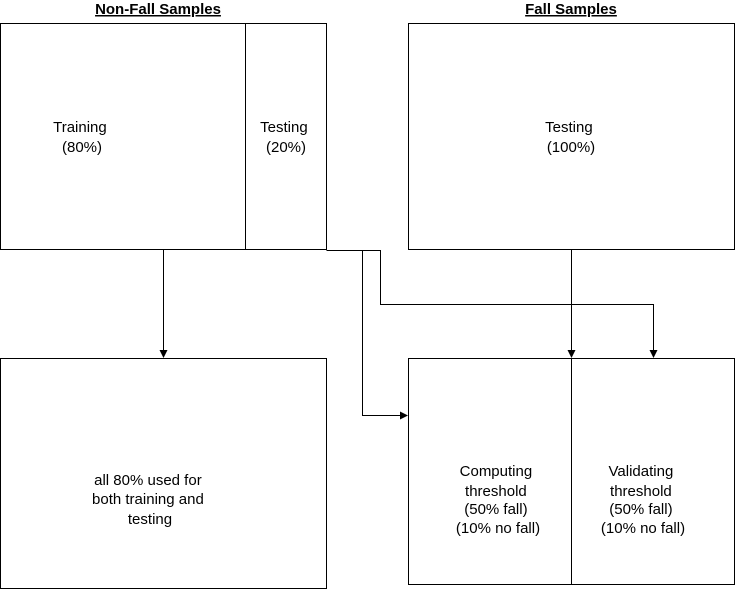  What do you see at coordinates (82, 137) in the screenshot?
I see `training-80-label: Training (80%)` at bounding box center [82, 137].